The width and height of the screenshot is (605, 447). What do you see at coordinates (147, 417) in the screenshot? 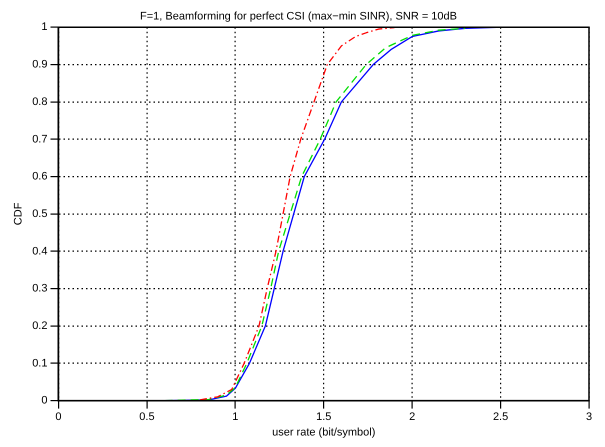
I see `x-tick-label: 0.5` at bounding box center [147, 417].